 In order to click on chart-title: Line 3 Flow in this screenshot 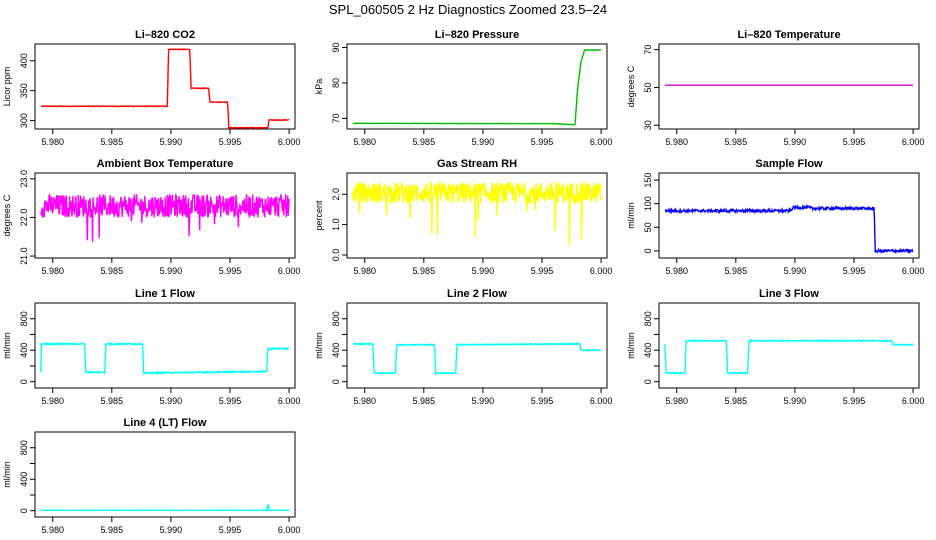, I will do `click(789, 294)`.